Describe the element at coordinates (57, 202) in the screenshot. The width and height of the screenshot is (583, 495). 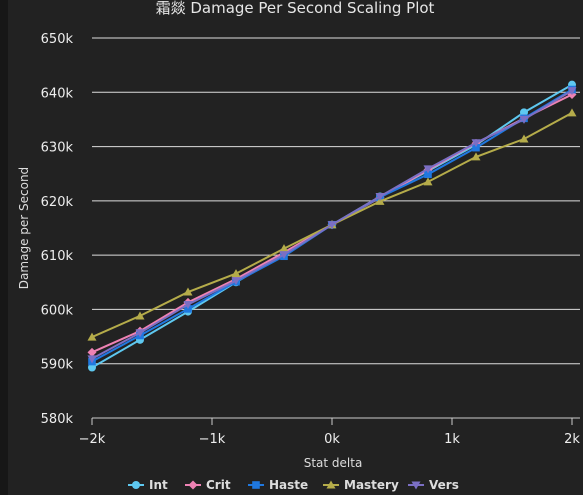
I see `y-tick-label: 620k` at that location.